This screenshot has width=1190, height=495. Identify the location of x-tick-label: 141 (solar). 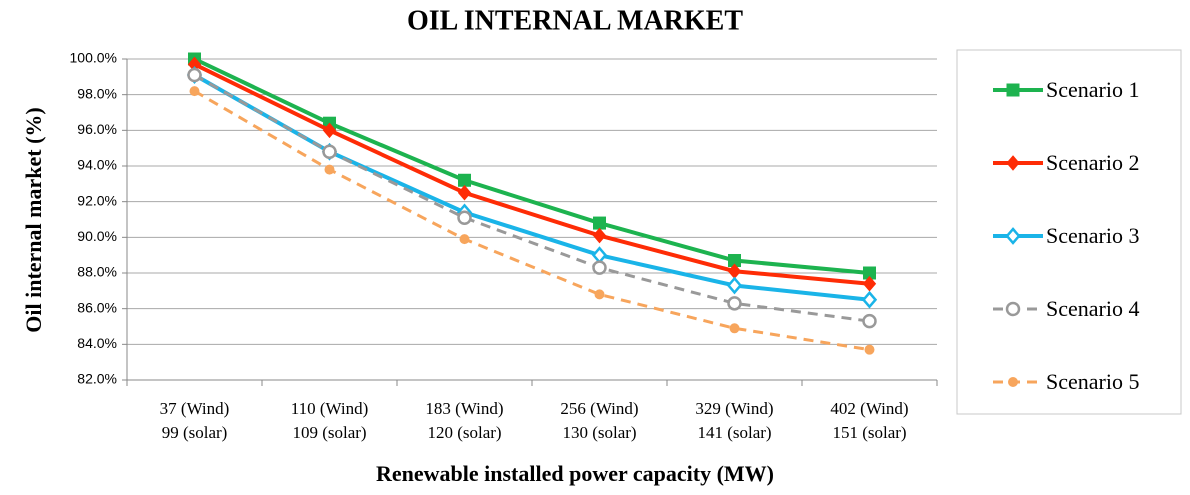
(734, 432).